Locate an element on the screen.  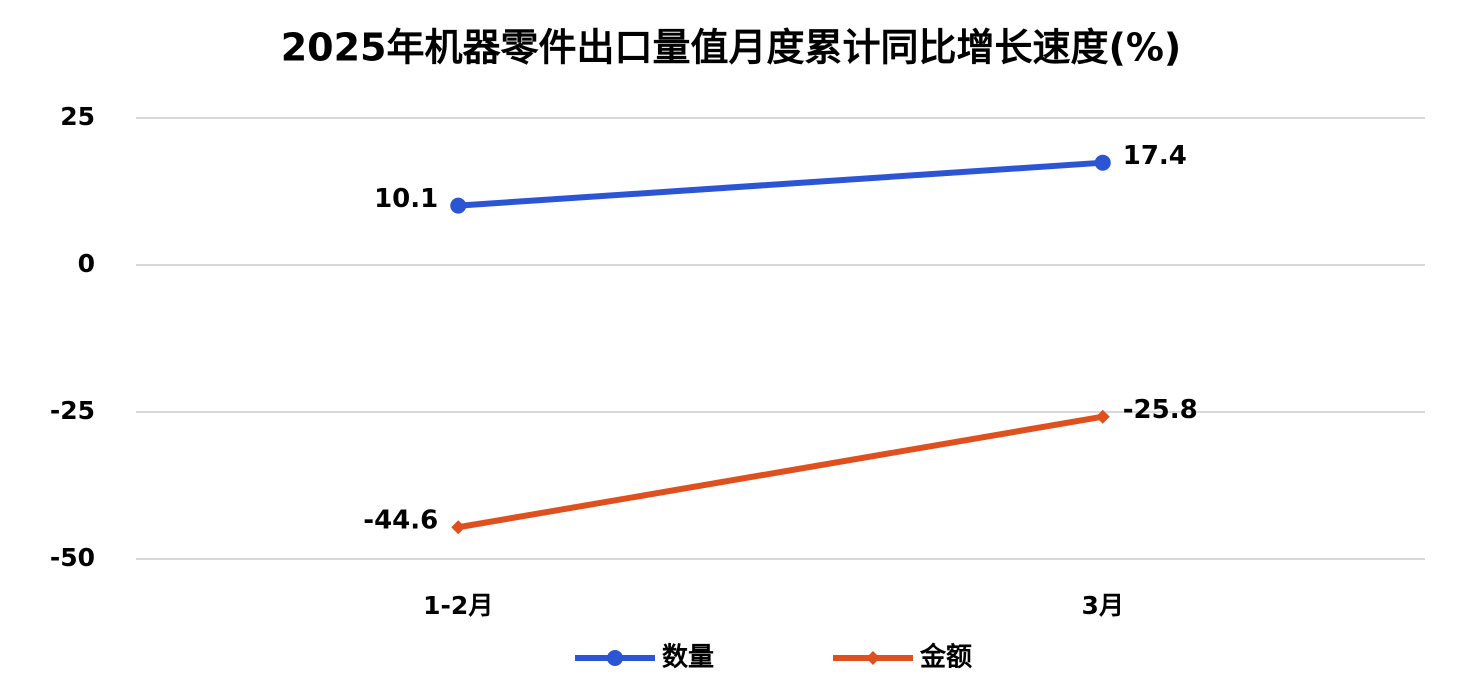
x-tick-label: 3月 is located at coordinates (1103, 605).